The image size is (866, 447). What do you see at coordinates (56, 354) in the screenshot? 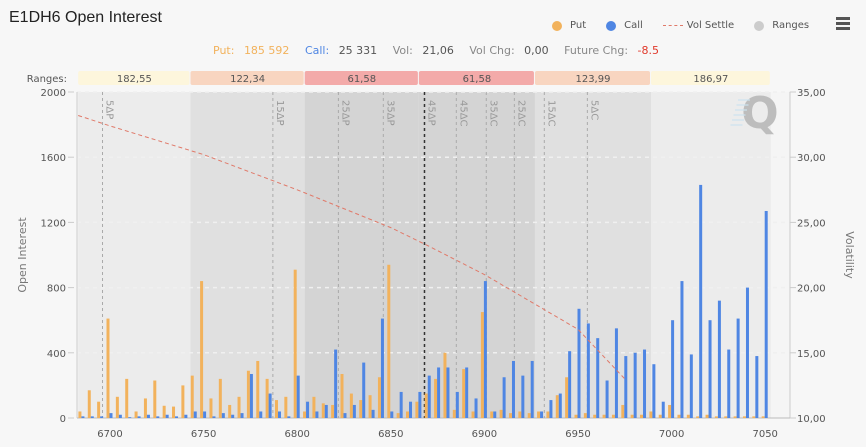
I see `y-tick-label: 400` at bounding box center [56, 354].